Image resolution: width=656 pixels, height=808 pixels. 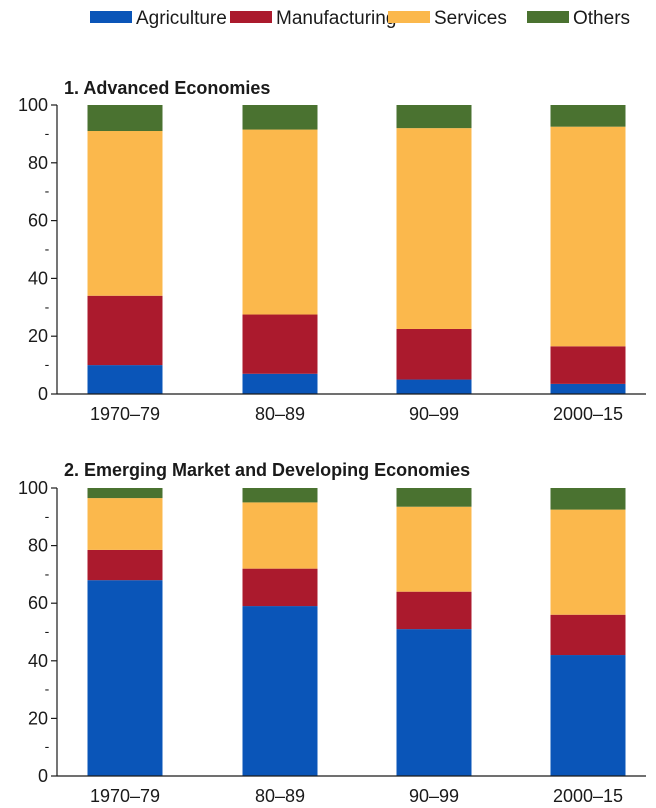 I want to click on legend: Agriculture Manufacturing Services Others, so click(x=360, y=18).